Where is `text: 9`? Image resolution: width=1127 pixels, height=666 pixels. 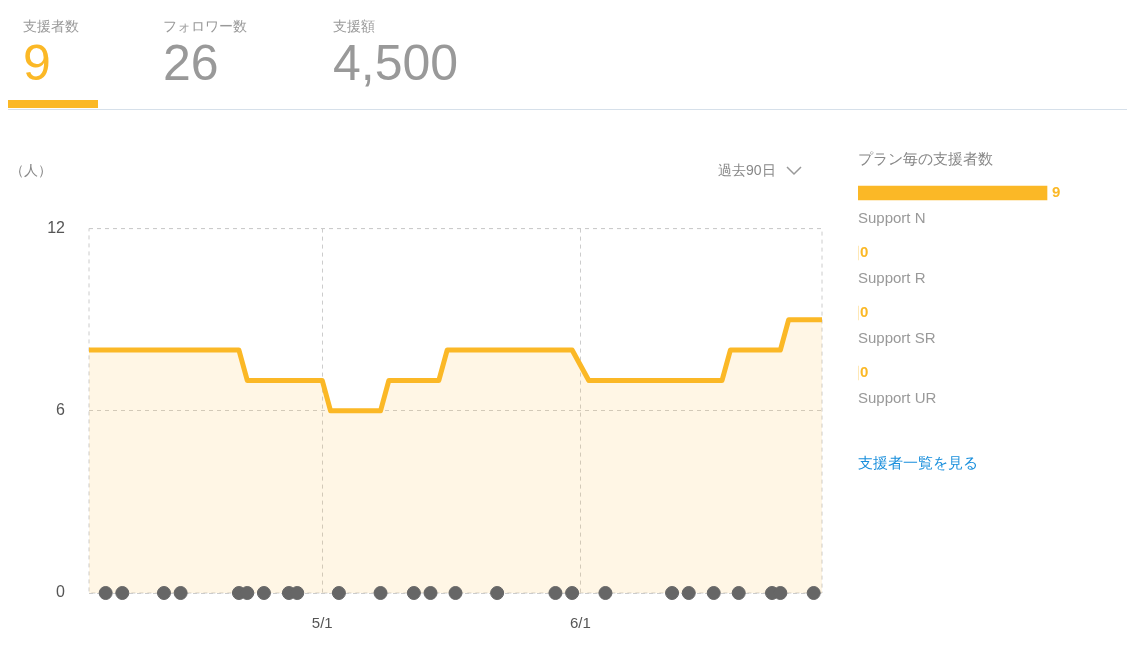
text: 9 is located at coordinates (37, 63).